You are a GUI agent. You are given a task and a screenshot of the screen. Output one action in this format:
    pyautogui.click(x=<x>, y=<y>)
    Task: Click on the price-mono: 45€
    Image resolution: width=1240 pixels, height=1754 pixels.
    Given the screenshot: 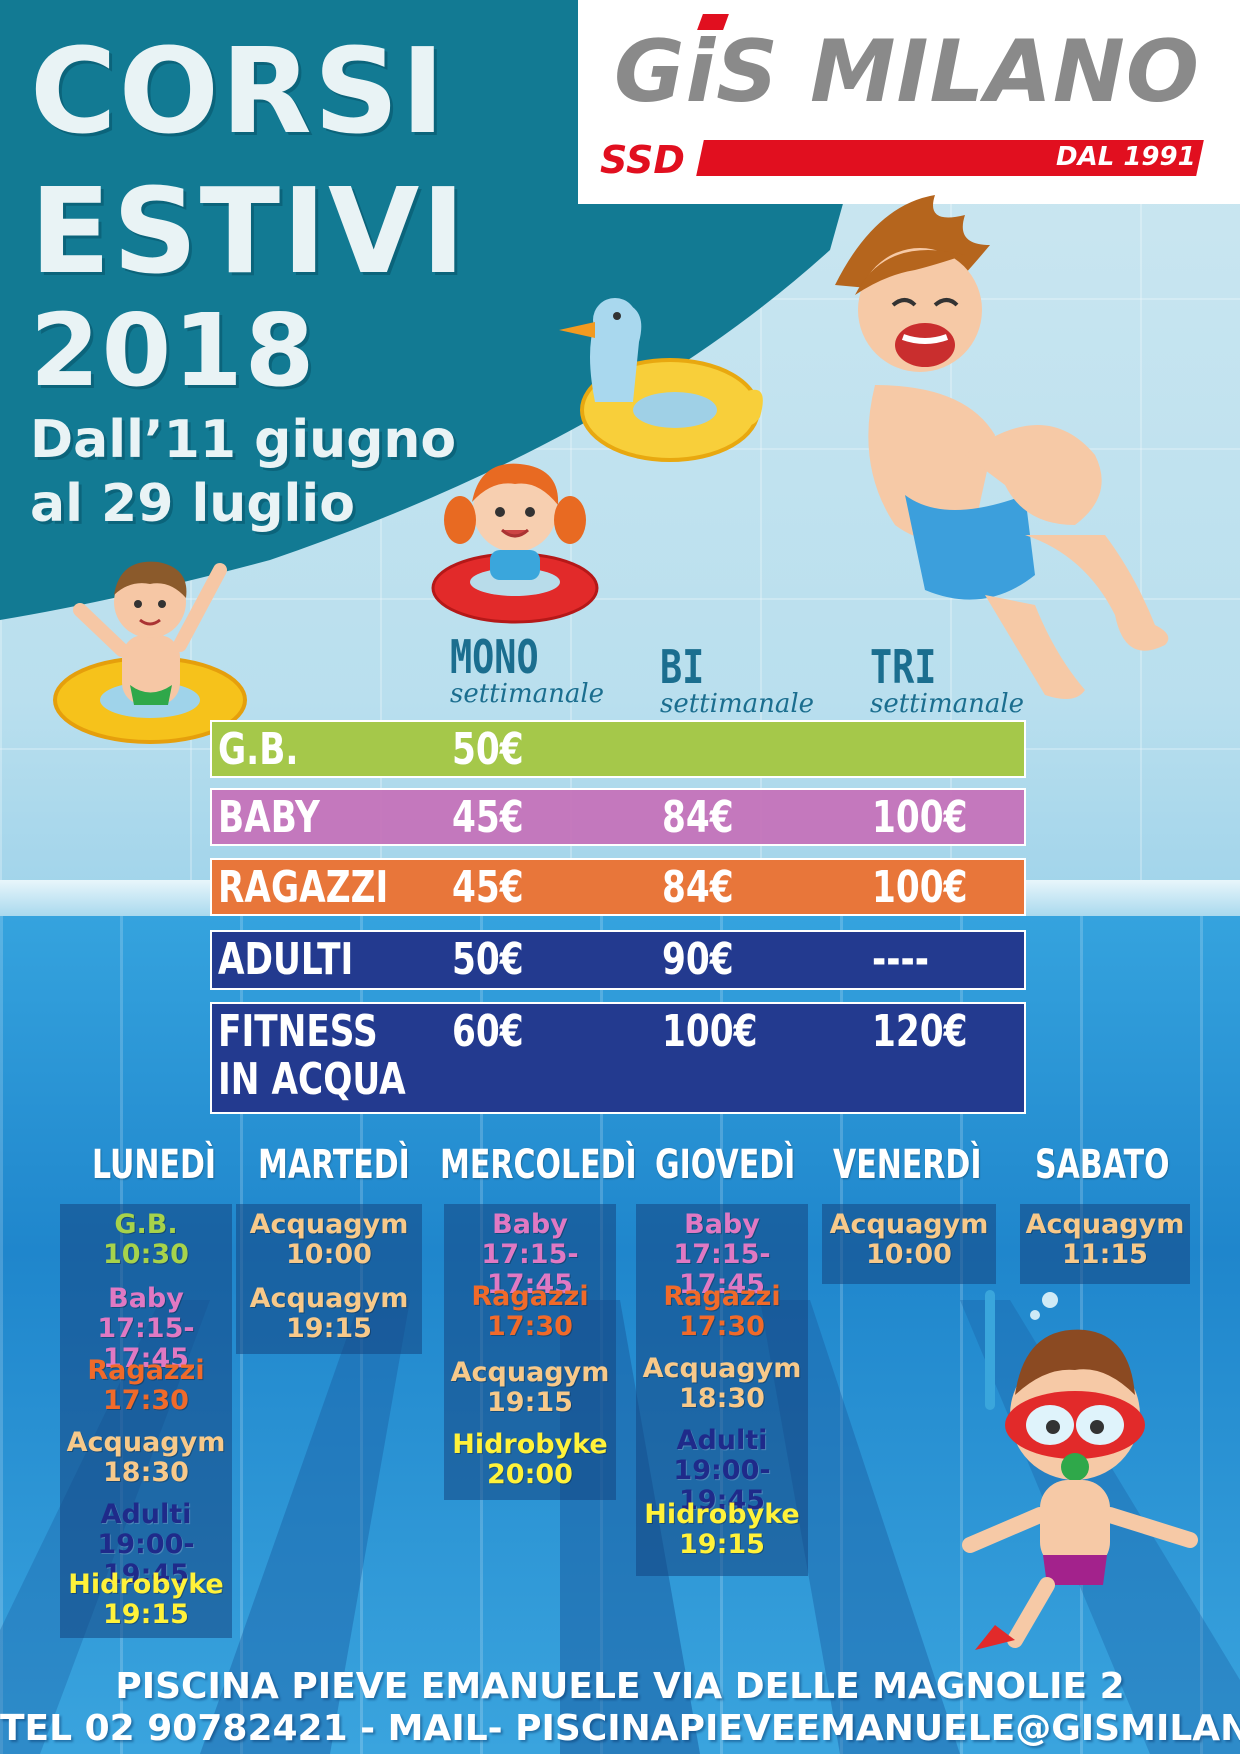 What is the action you would take?
    pyautogui.click(x=488, y=817)
    